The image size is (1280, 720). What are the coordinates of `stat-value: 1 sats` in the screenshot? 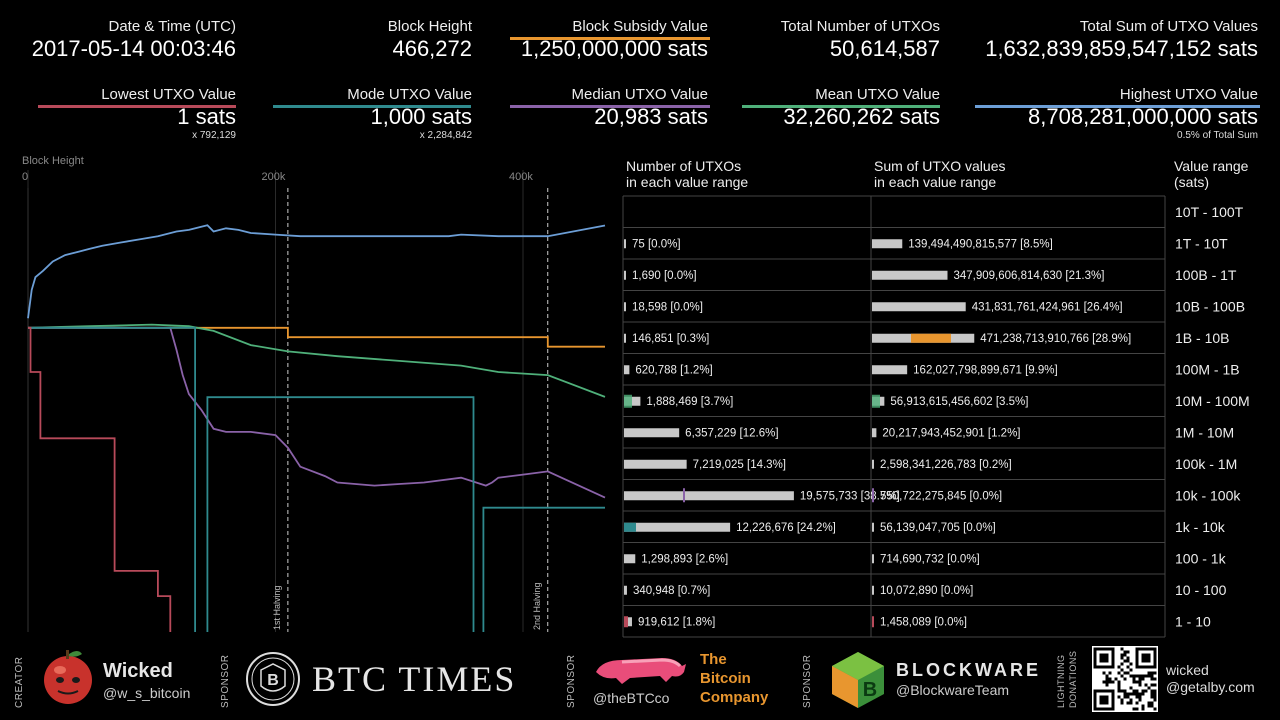 It's located at (206, 116).